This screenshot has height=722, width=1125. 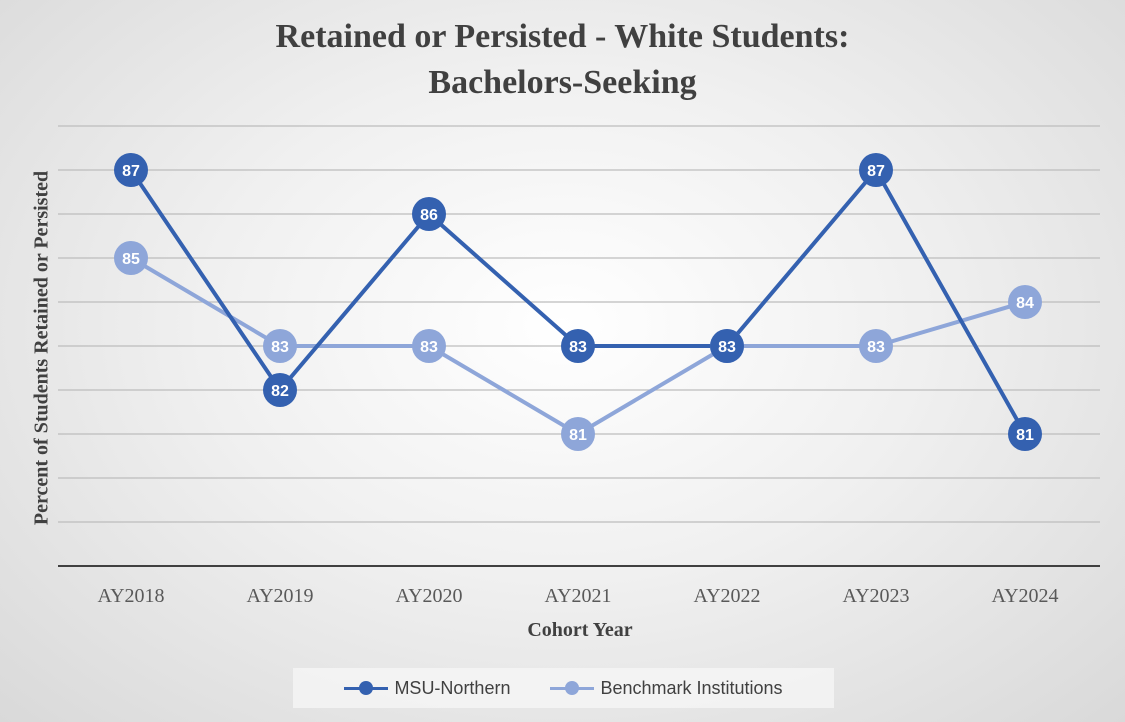 What do you see at coordinates (366, 688) in the screenshot?
I see `legend-swatch-msu-northern` at bounding box center [366, 688].